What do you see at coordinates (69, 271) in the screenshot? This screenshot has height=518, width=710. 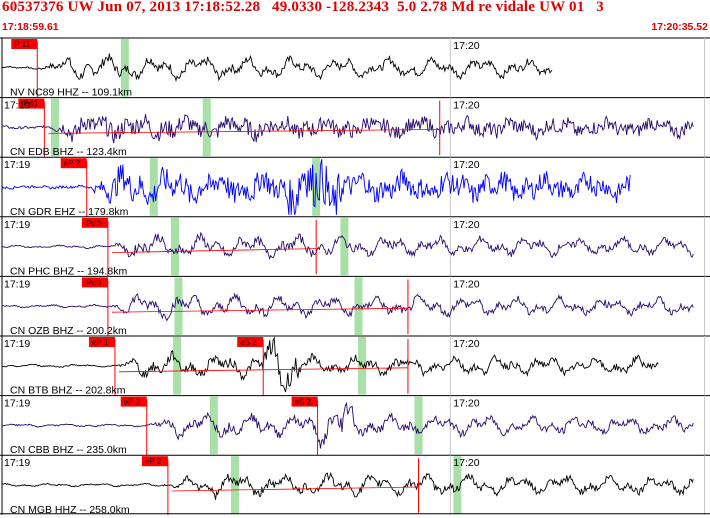 I see `station-label: CN PHC BHZ -- 194.8km` at bounding box center [69, 271].